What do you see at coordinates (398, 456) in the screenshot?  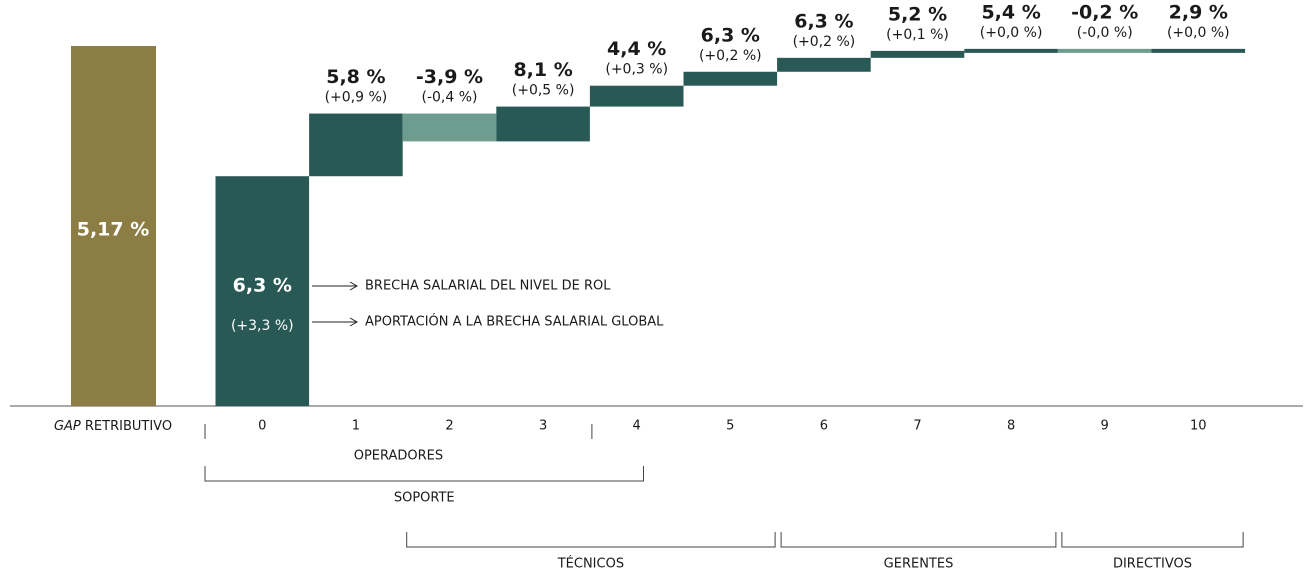 I see `group-label: OPERADORES` at bounding box center [398, 456].